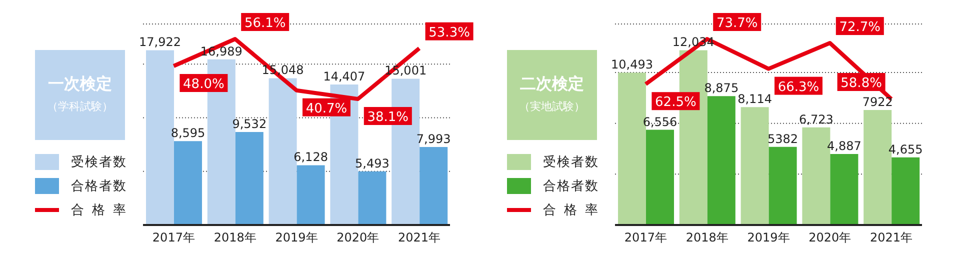  I want to click on data-label: 9,532, so click(249, 124).